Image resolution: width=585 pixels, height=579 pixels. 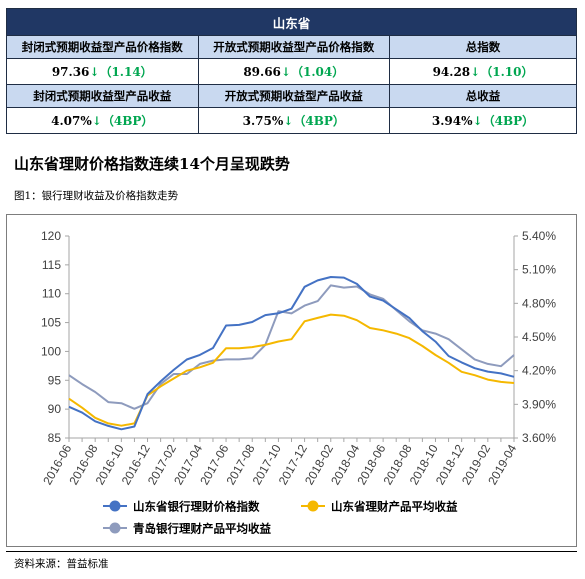 What do you see at coordinates (127, 121) in the screenshot?
I see `closed-yield-change: （4BP）` at bounding box center [127, 121].